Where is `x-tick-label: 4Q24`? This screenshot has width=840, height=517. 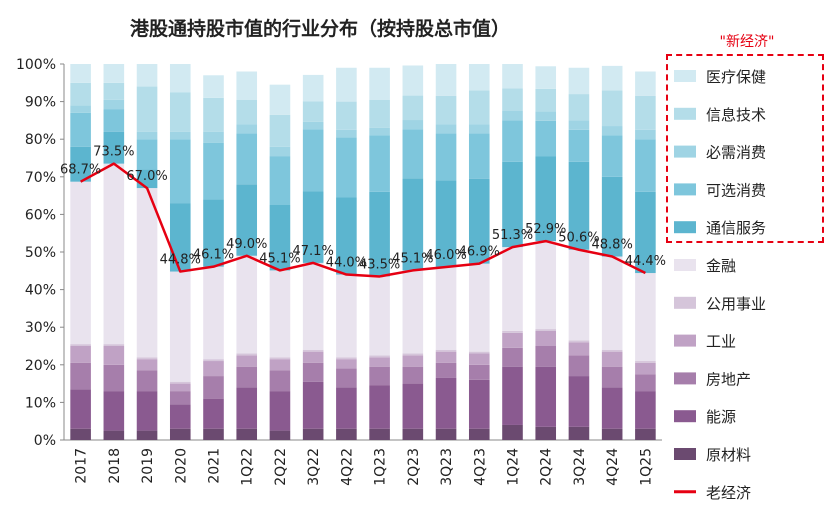
x-tick-label: 4Q24 is located at coordinates (613, 467).